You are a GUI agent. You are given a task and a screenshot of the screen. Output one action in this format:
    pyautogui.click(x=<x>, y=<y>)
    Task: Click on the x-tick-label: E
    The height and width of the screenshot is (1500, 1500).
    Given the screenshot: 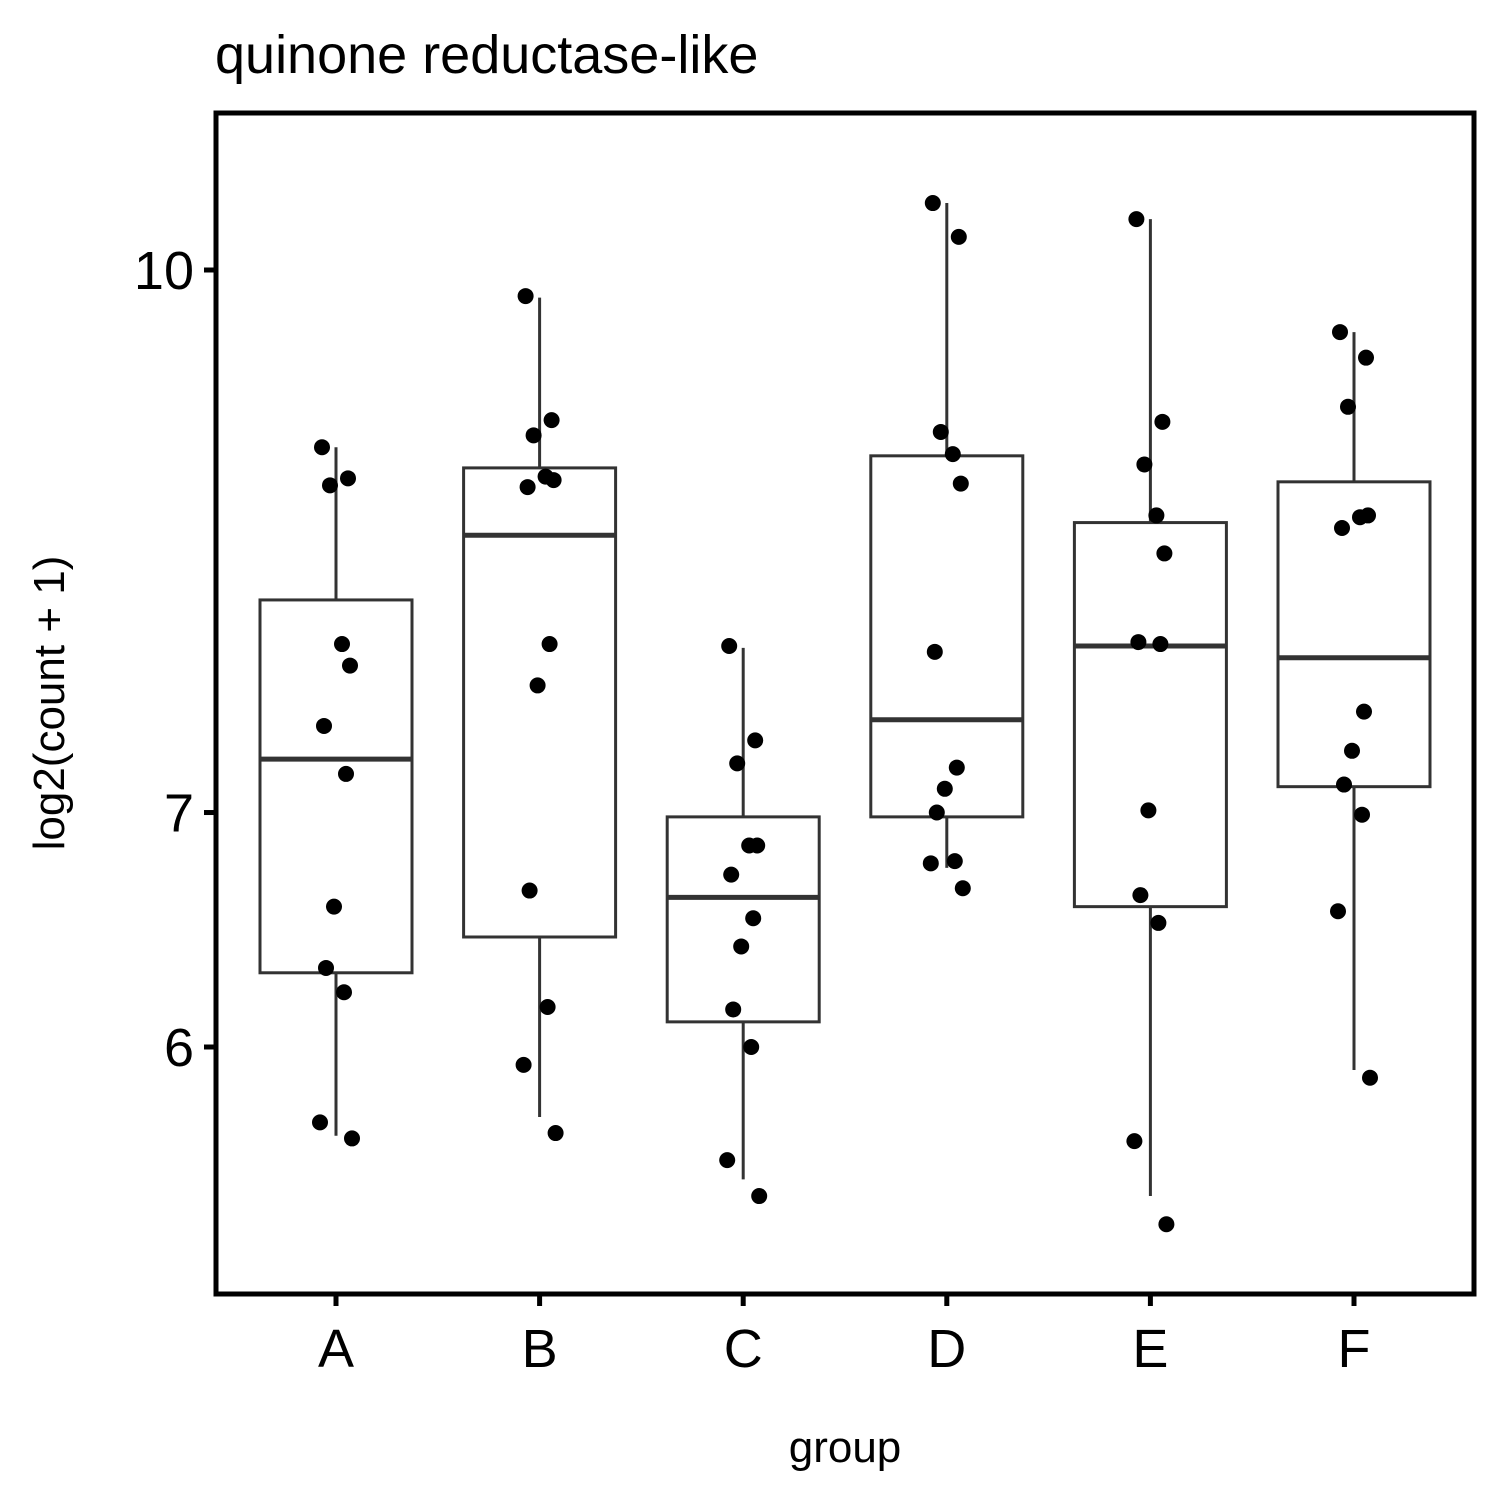 What is the action you would take?
    pyautogui.click(x=1150, y=1349)
    